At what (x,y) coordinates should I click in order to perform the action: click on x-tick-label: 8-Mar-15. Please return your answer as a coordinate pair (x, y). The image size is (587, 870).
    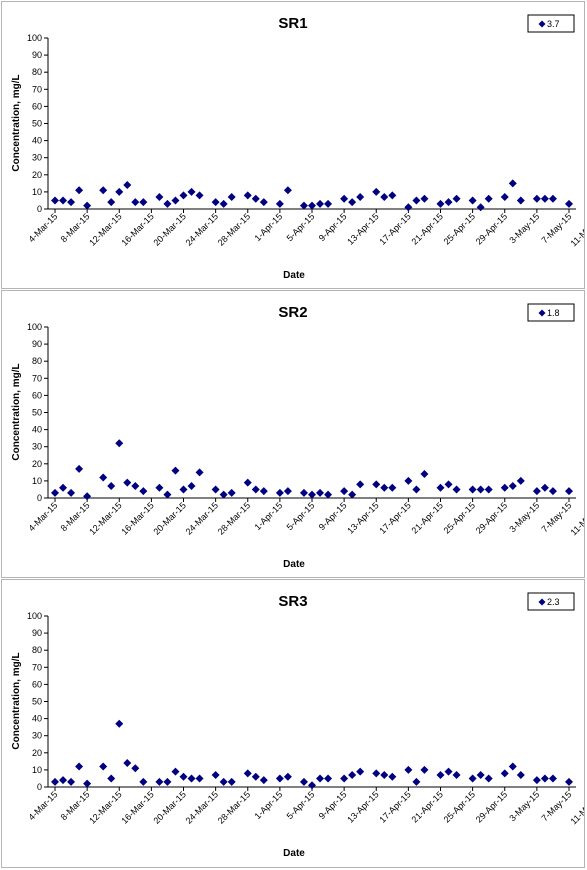
    Looking at the image, I should click on (75, 227).